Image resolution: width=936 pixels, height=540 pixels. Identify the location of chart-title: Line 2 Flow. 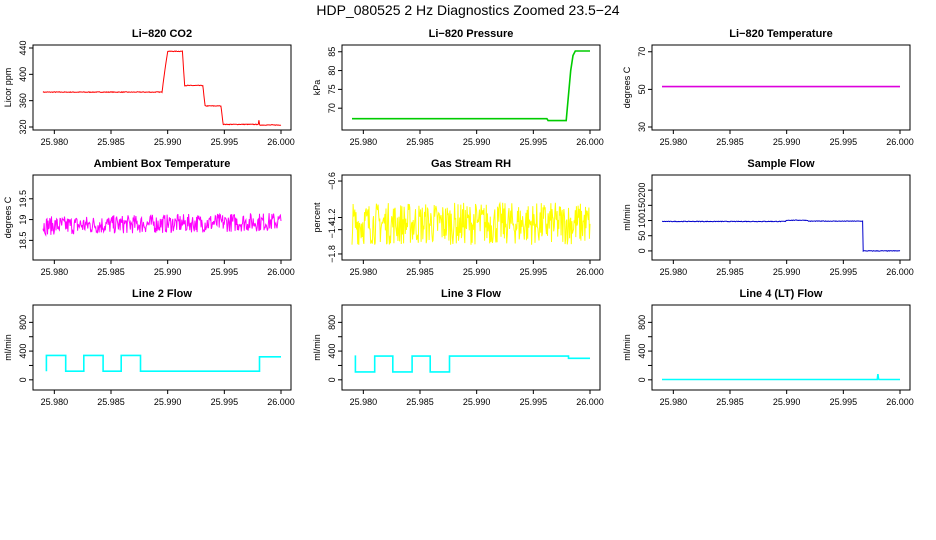
(162, 294).